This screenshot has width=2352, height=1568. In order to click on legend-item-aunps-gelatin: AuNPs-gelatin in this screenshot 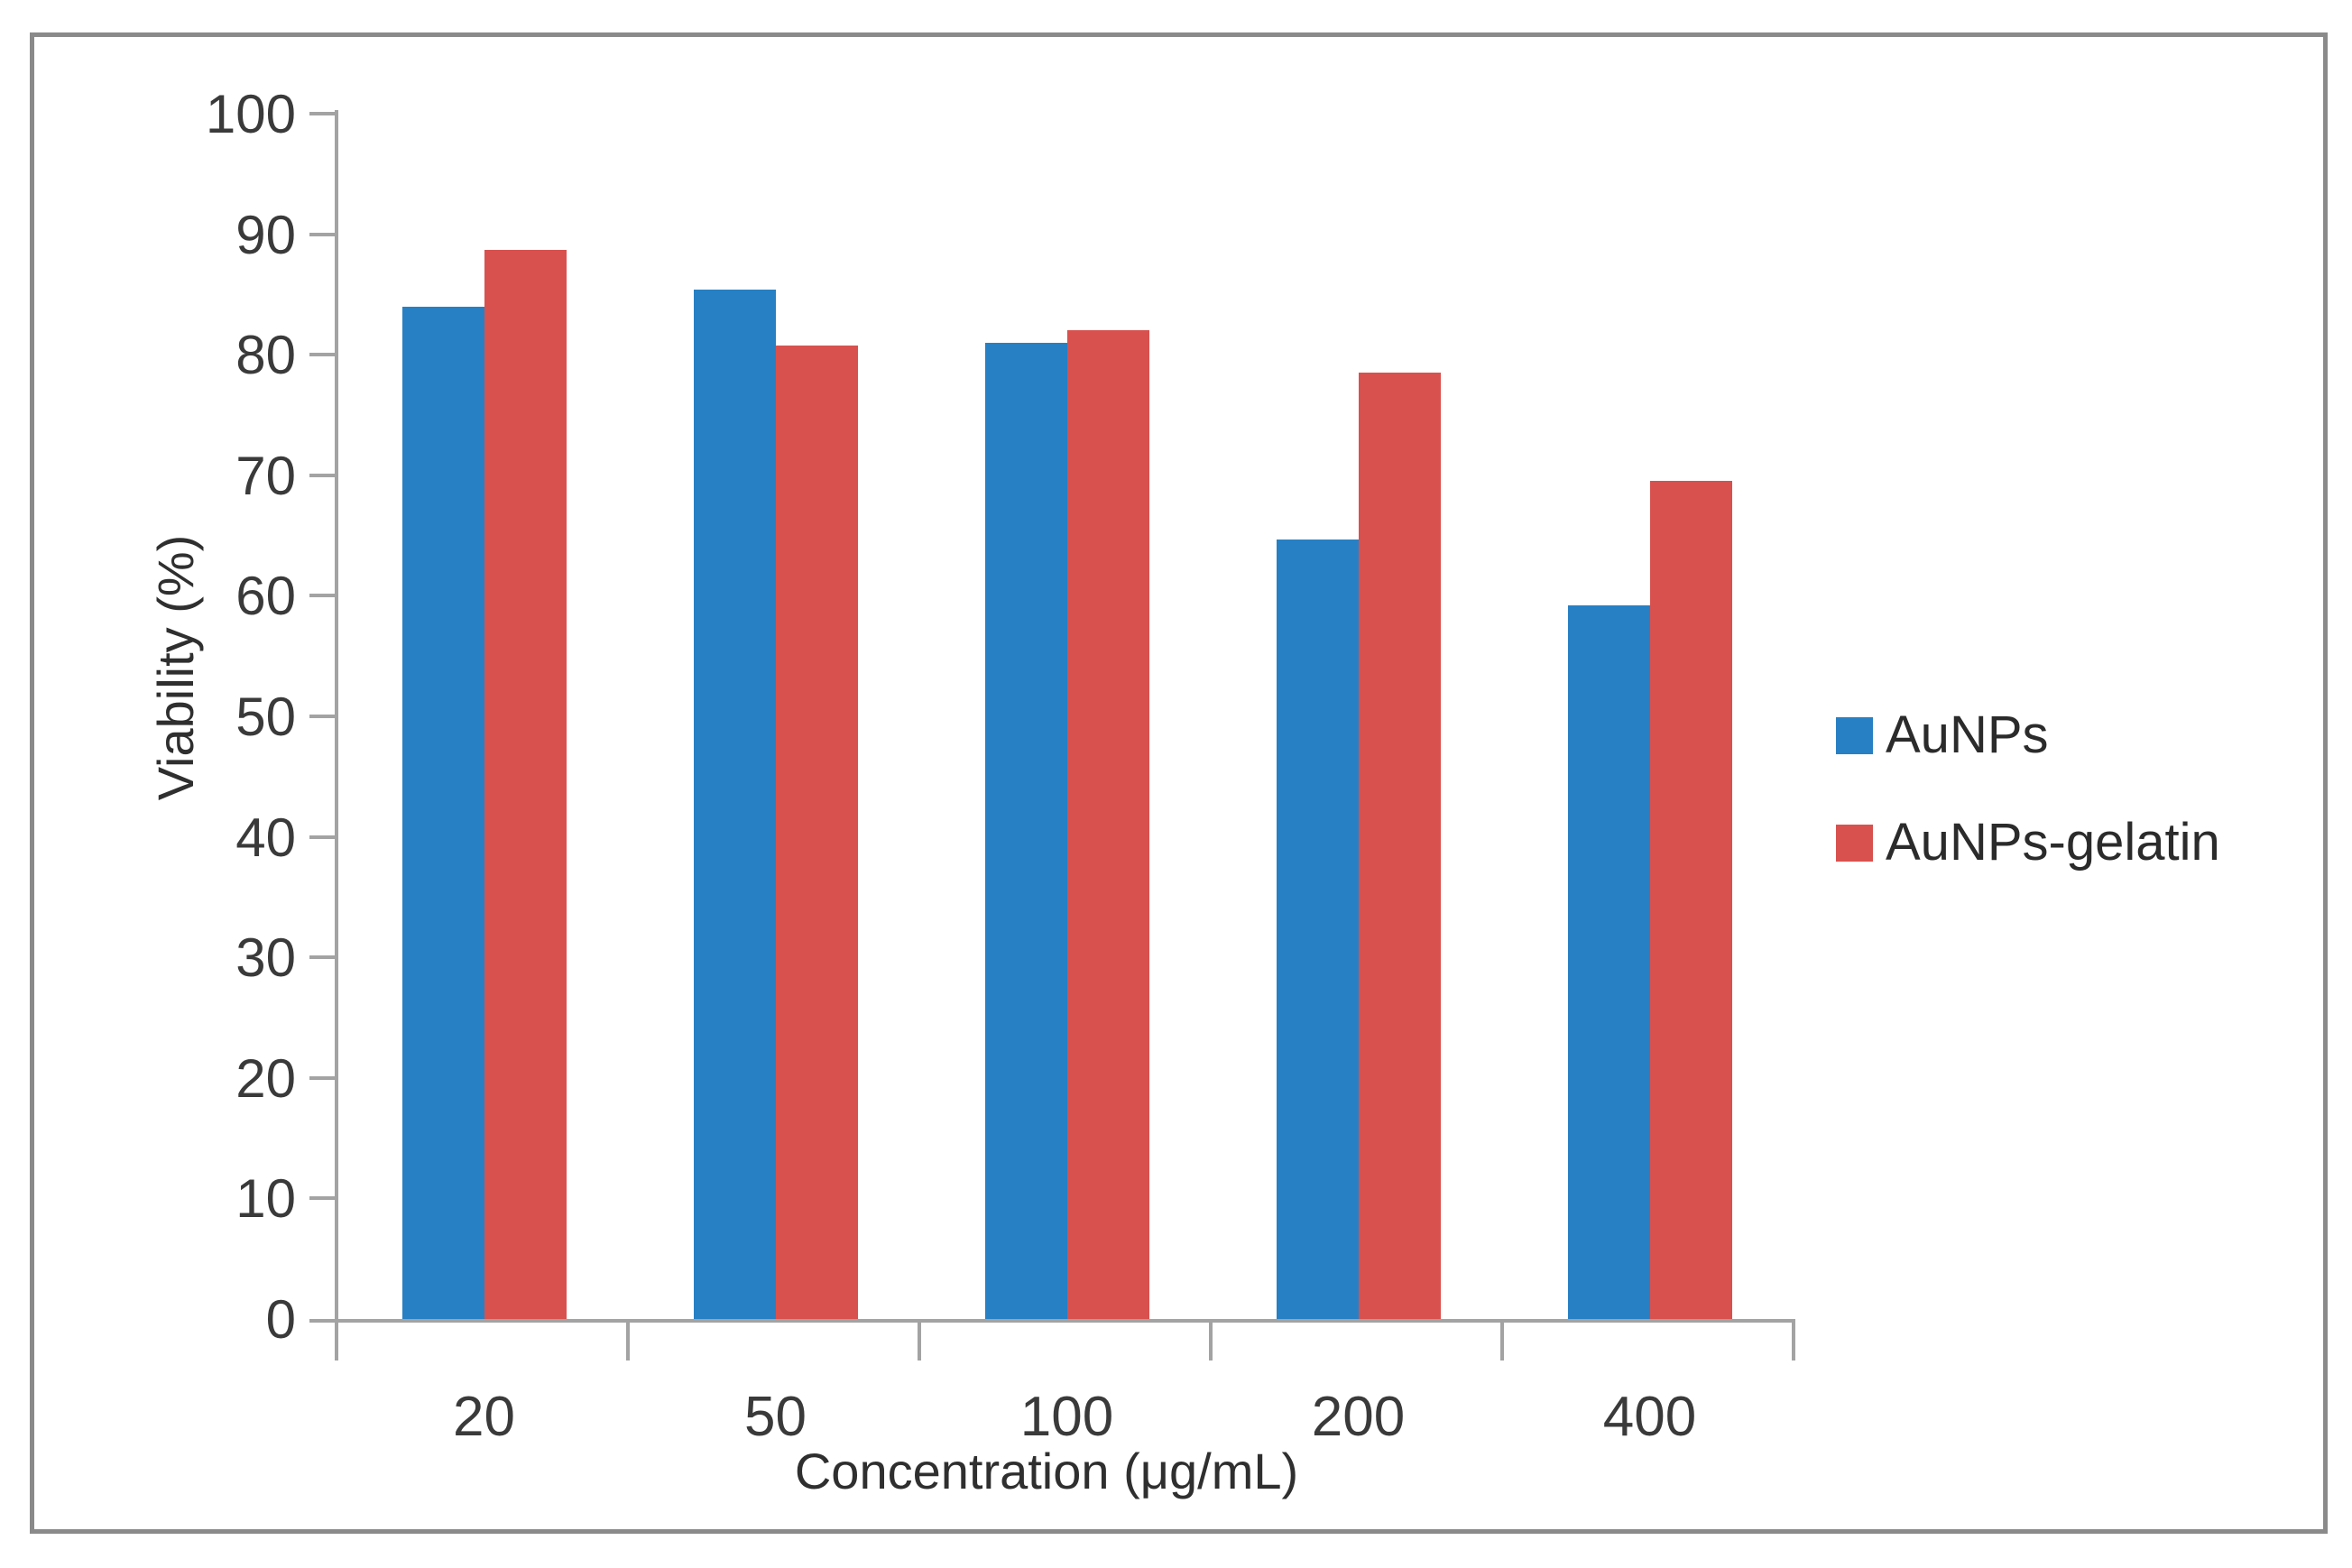, I will do `click(2028, 843)`.